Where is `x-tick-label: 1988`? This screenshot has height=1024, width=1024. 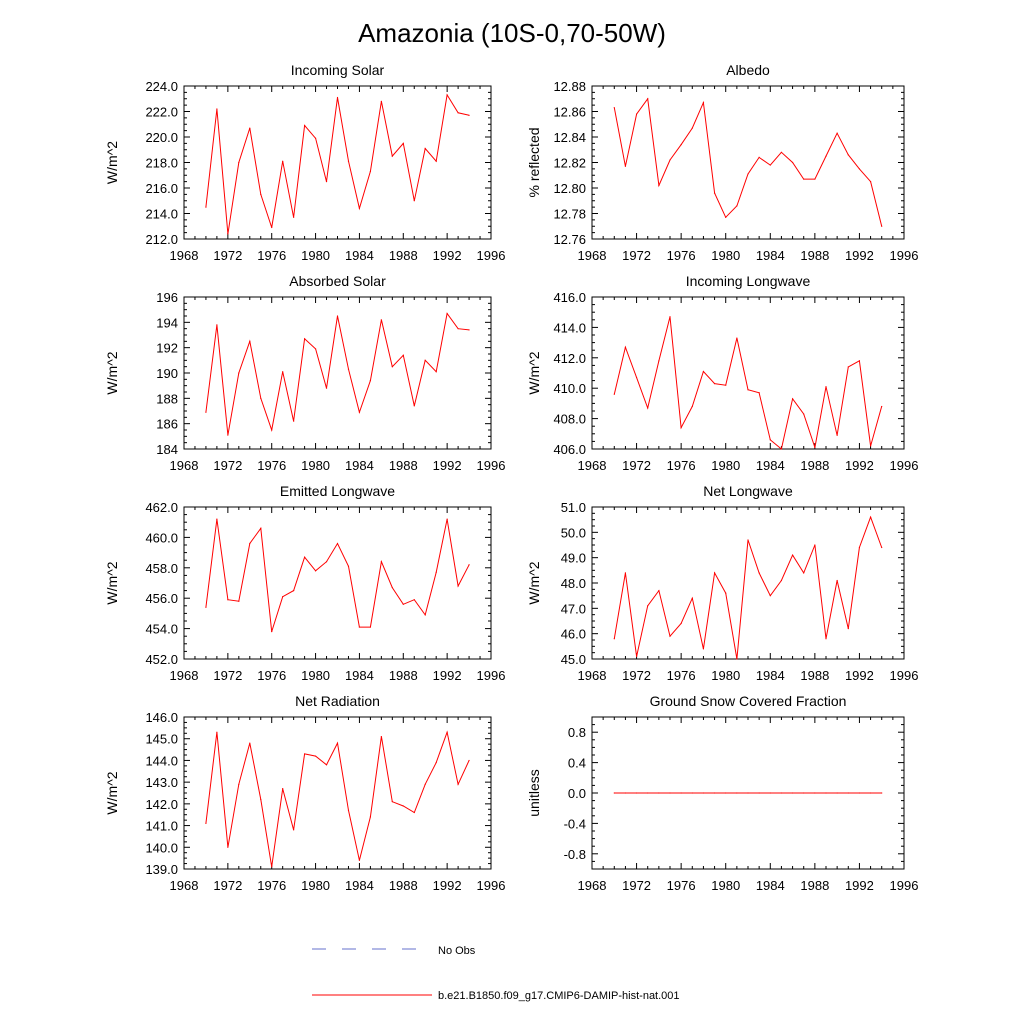
x-tick-label: 1988 is located at coordinates (814, 885).